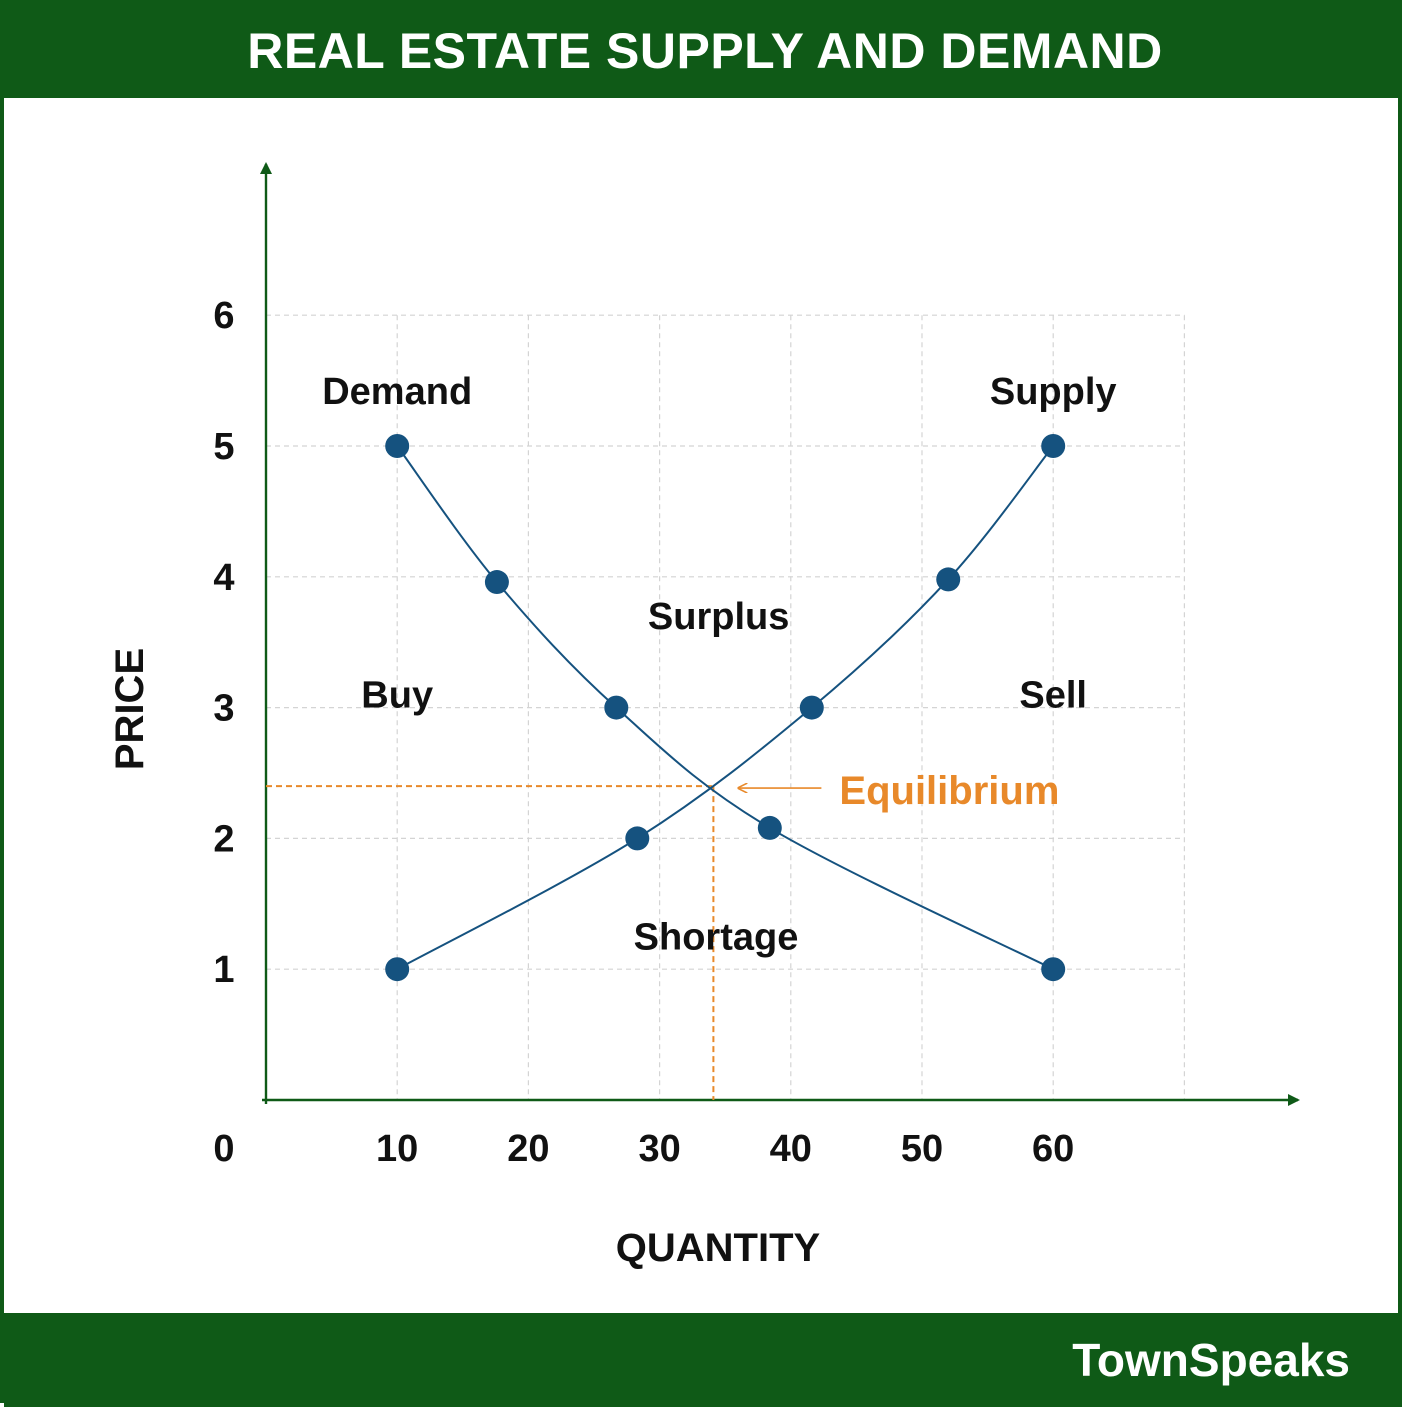 The height and width of the screenshot is (1407, 1402). I want to click on annotation-supply: Supply, so click(1053, 392).